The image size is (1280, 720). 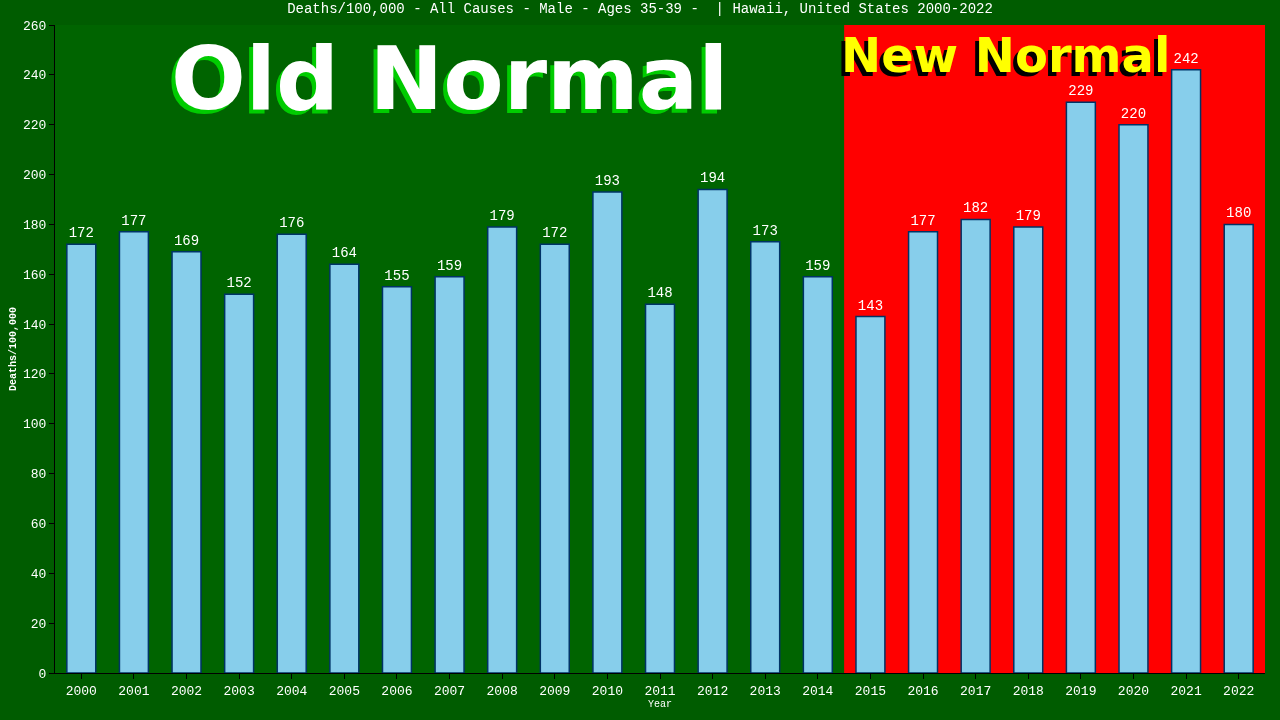 What do you see at coordinates (42, 674) in the screenshot?
I see `y-tick-label: 0` at bounding box center [42, 674].